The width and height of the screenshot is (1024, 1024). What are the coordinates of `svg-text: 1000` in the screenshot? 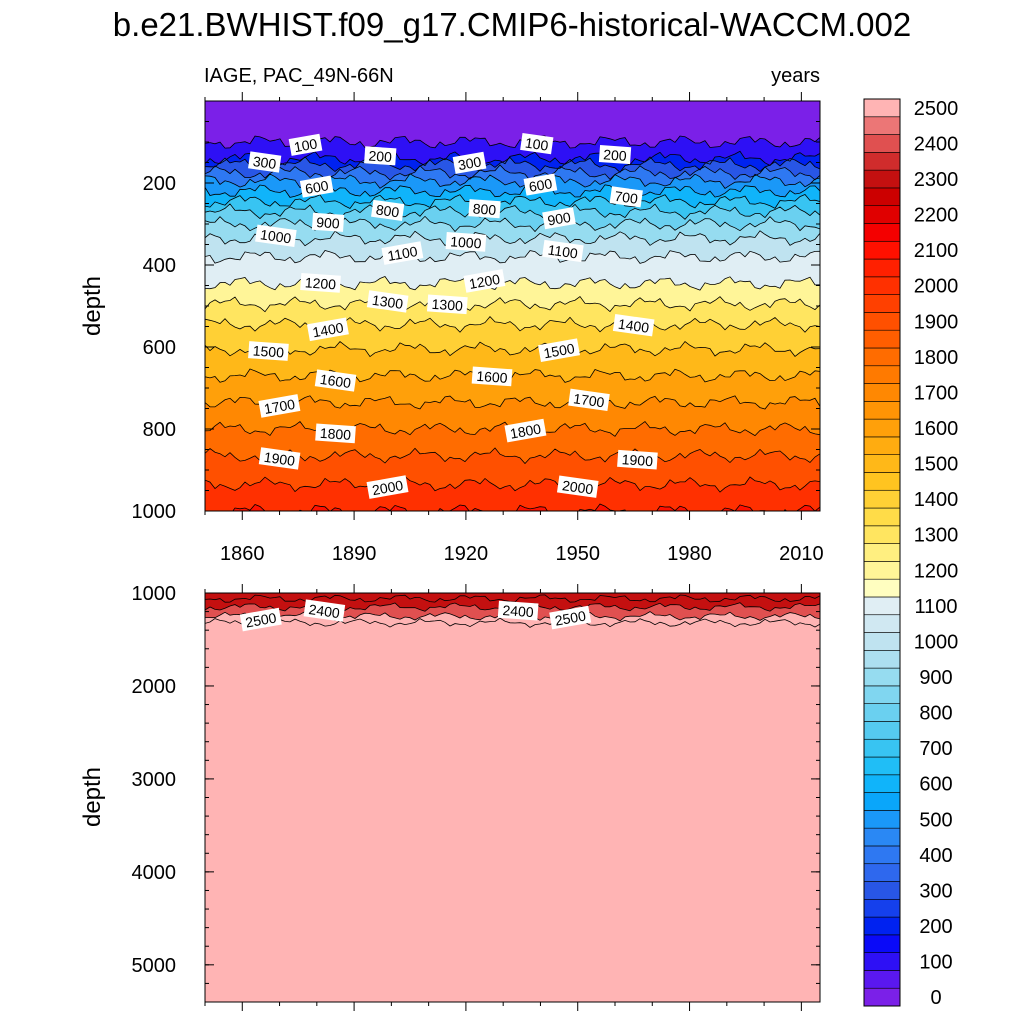 It's located at (466, 242).